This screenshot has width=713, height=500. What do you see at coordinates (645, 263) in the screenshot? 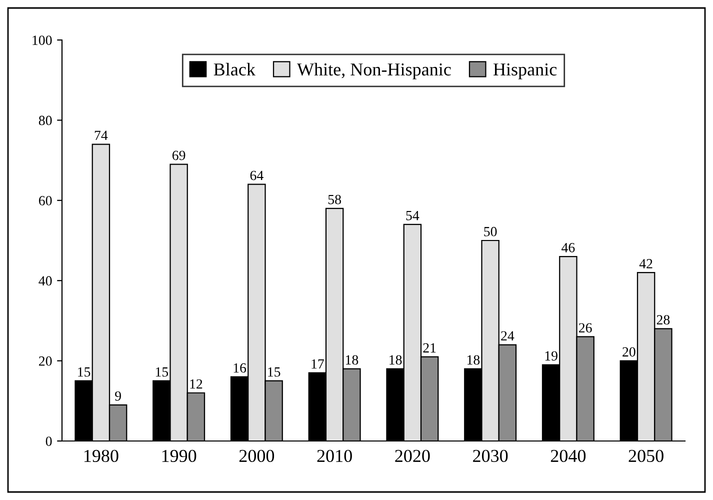
I see `data-label: 42` at bounding box center [645, 263].